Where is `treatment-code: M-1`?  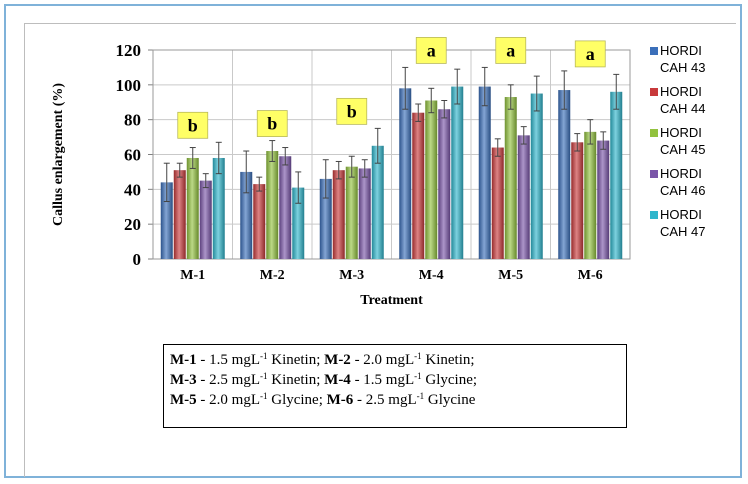 treatment-code: M-1 is located at coordinates (183, 360).